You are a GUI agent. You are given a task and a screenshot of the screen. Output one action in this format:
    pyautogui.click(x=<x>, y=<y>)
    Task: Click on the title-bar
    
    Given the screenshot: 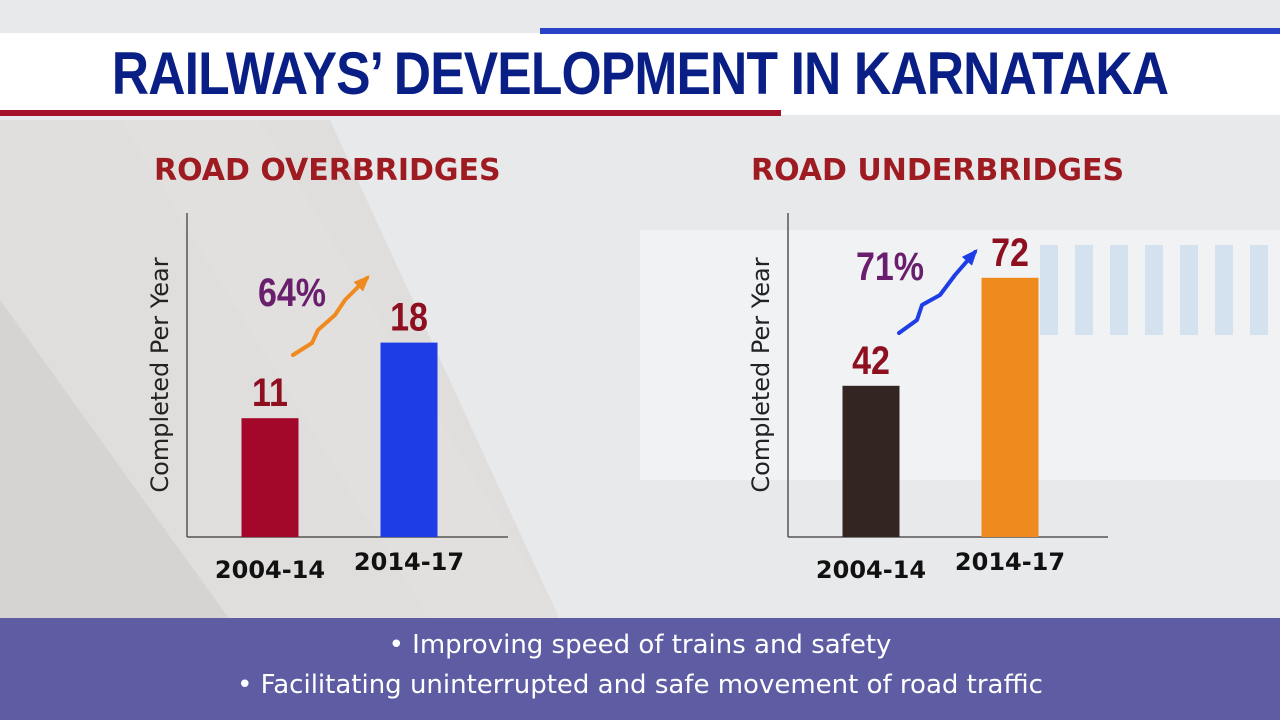 What is the action you would take?
    pyautogui.click(x=640, y=74)
    